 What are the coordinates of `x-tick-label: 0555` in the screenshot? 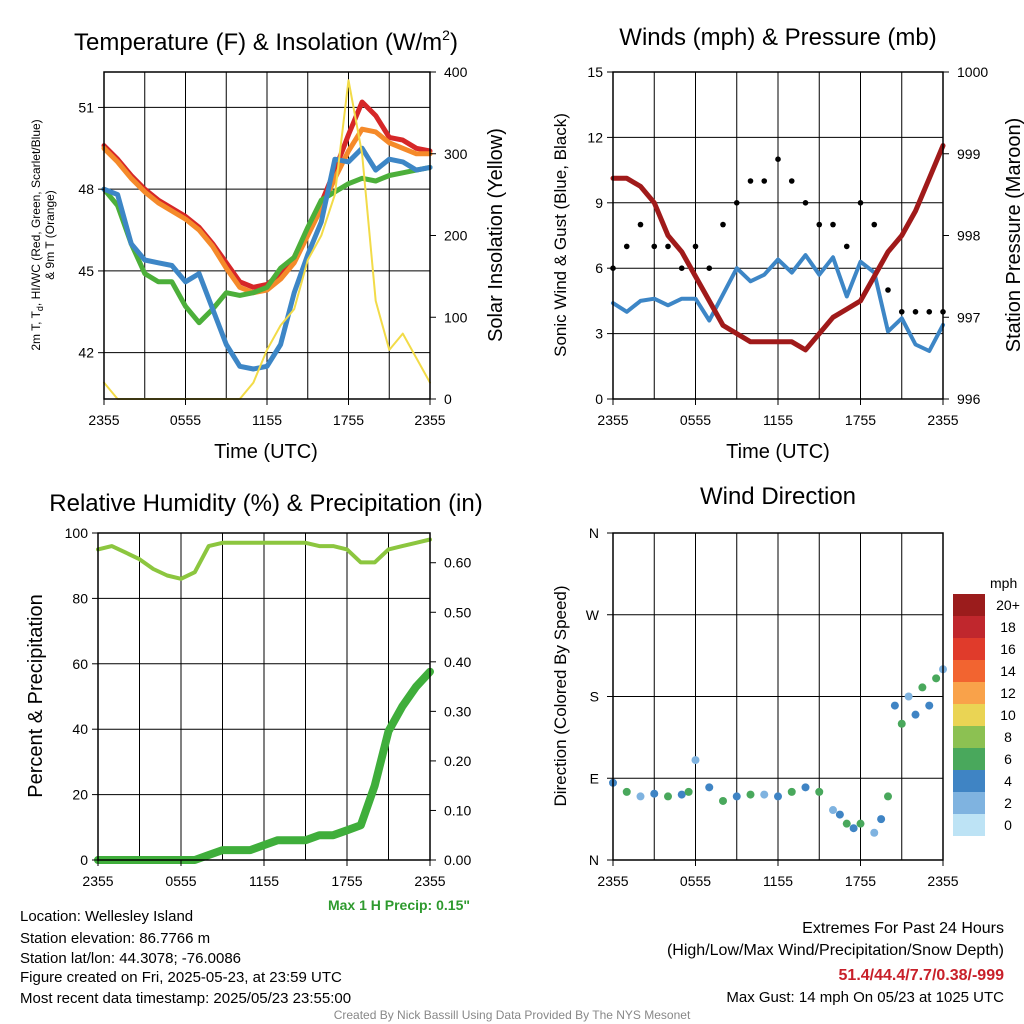 It's located at (185, 420).